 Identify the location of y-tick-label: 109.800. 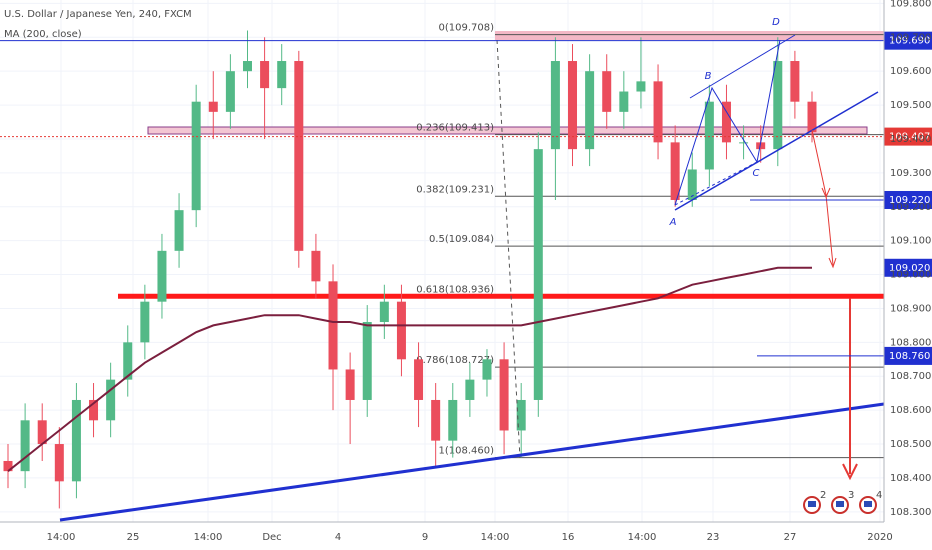
(910, 4).